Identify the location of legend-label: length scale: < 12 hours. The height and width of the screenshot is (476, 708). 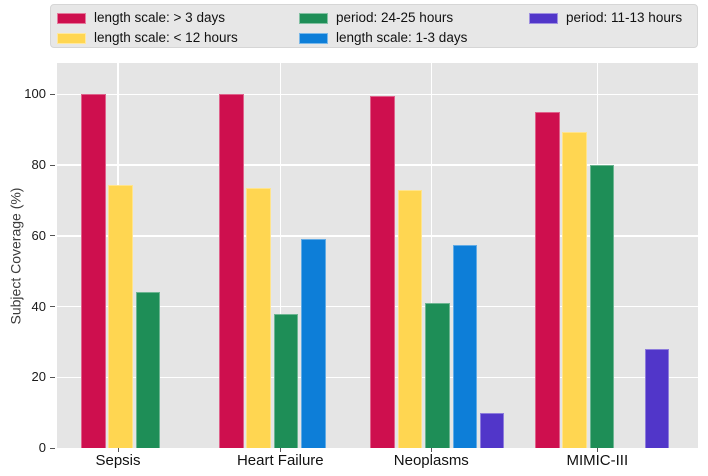
(166, 37).